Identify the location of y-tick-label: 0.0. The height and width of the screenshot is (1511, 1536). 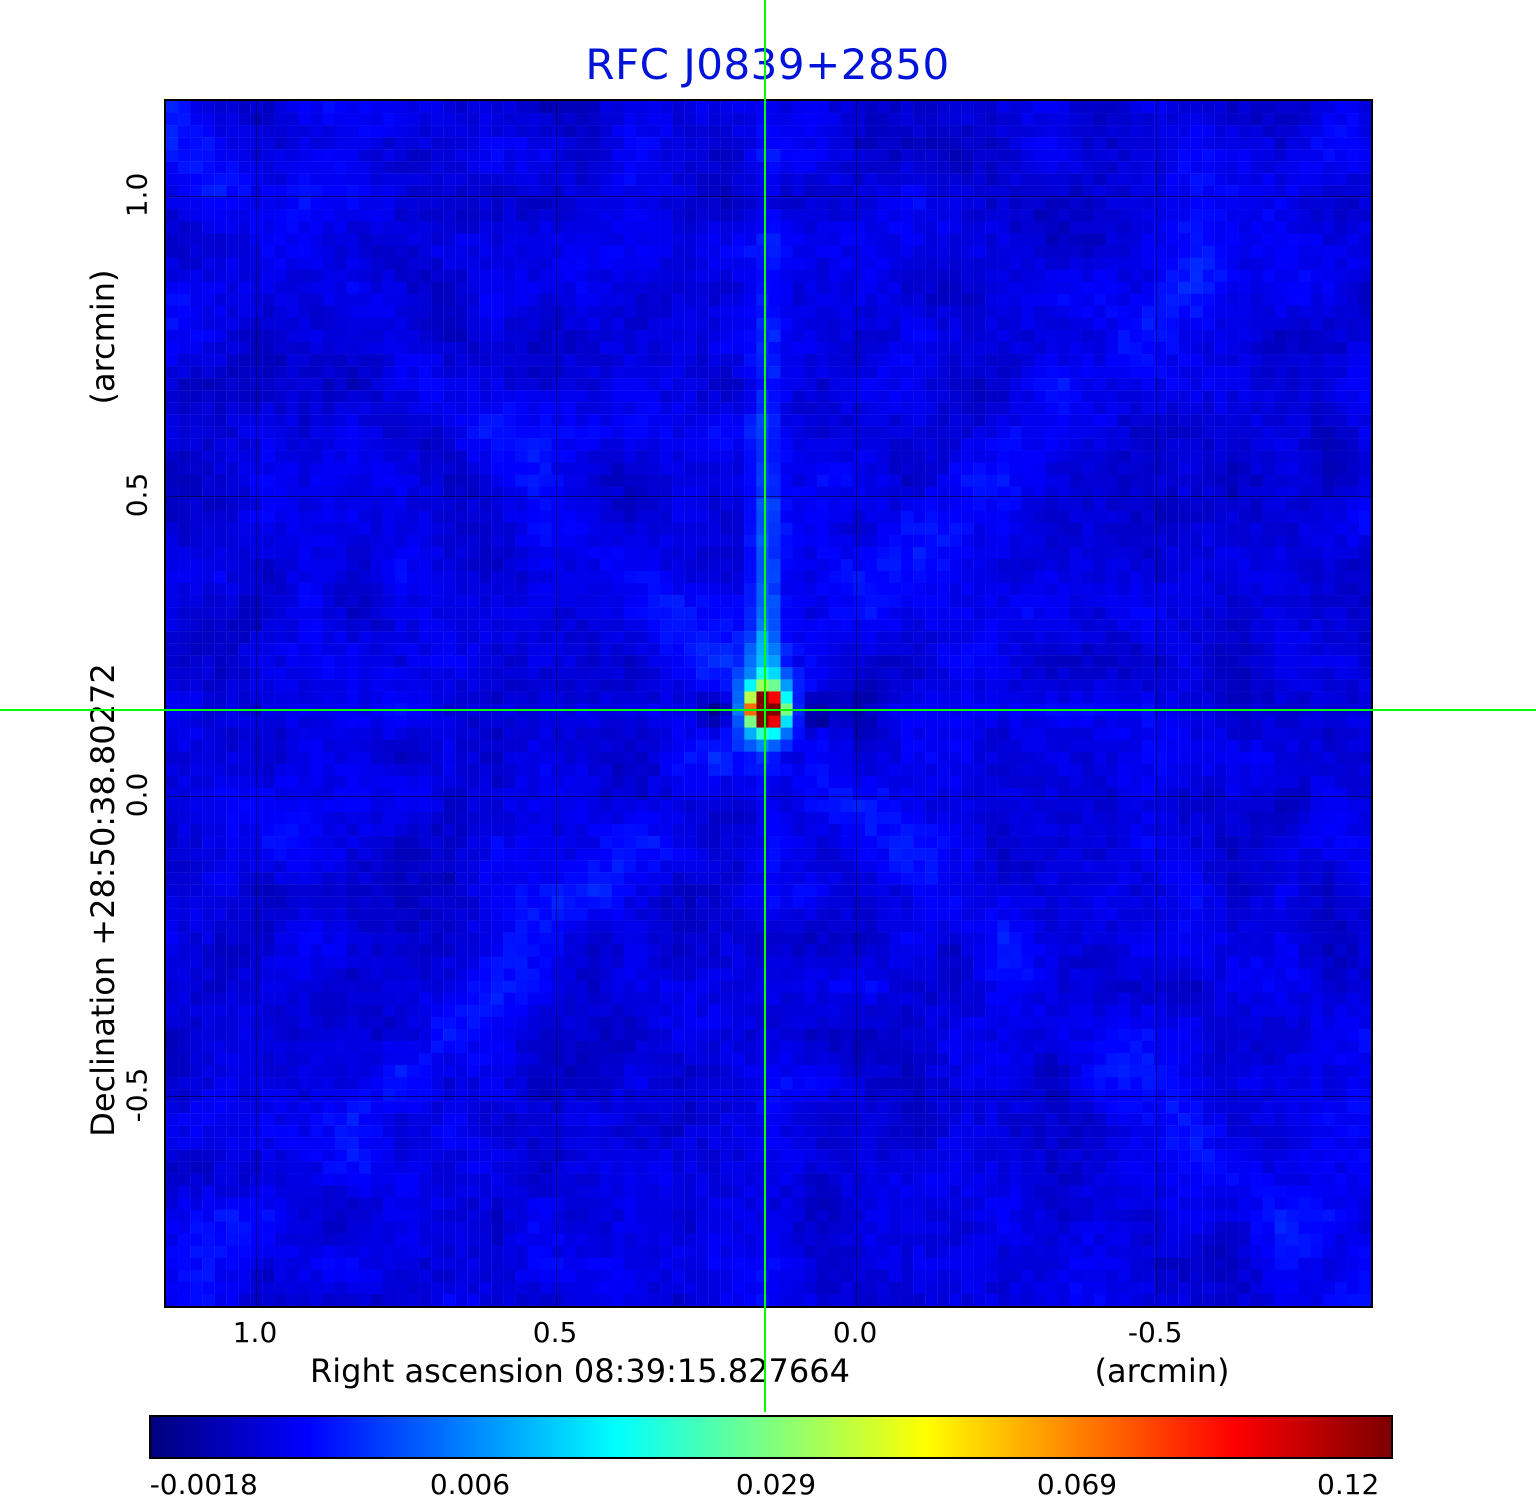
(137, 795).